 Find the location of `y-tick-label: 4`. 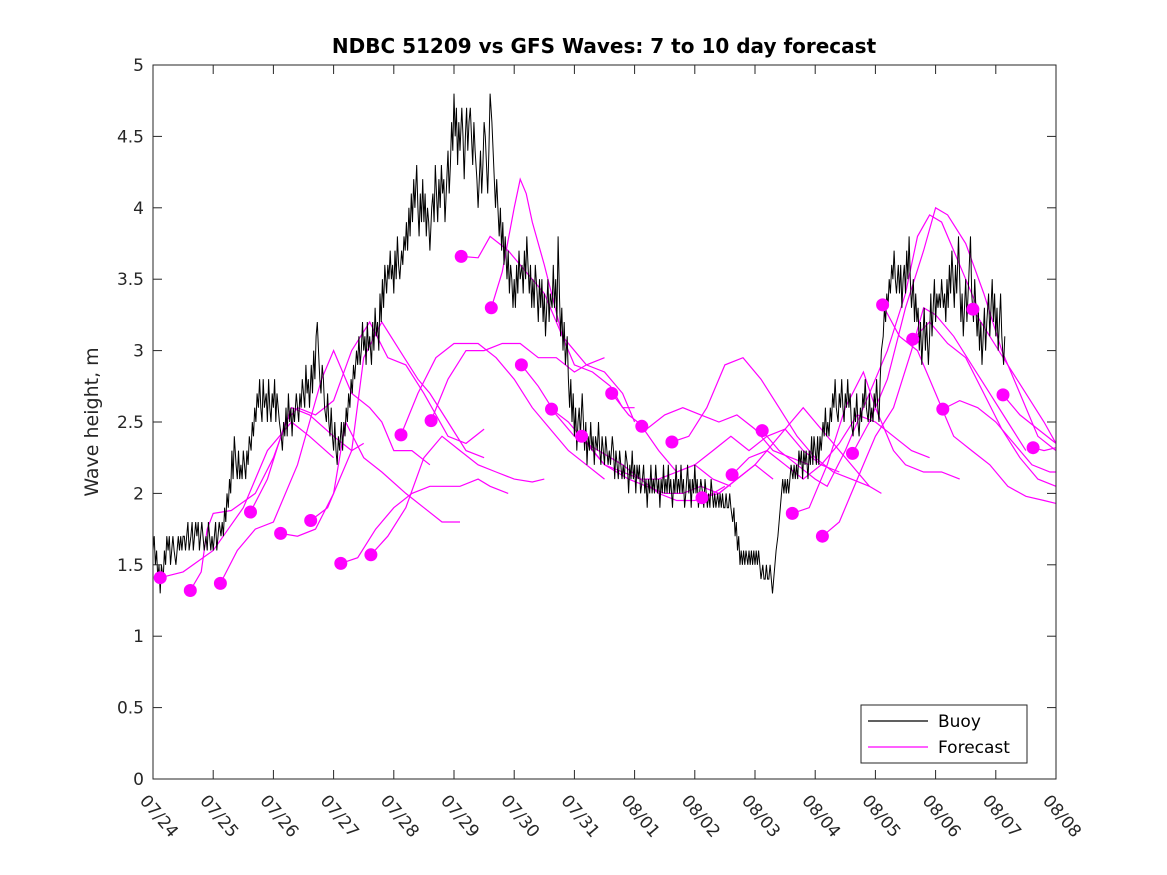

y-tick-label: 4 is located at coordinates (138, 209).